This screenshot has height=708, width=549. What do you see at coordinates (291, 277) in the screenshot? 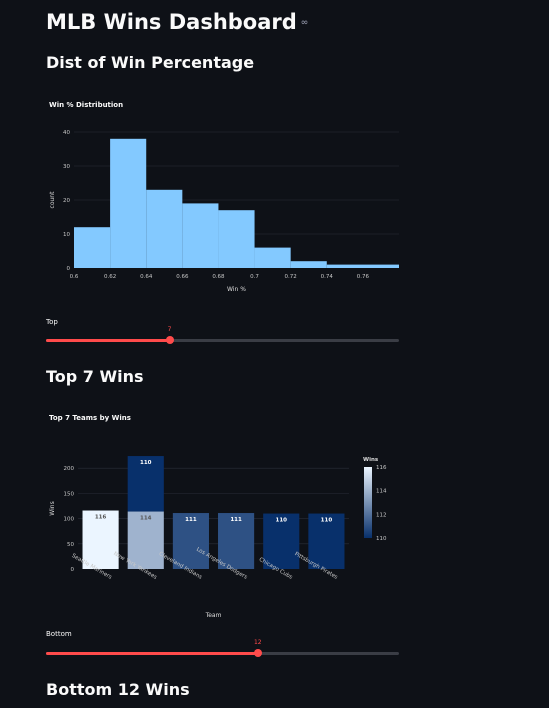
I see `hist-x-tick: 0.72` at bounding box center [291, 277].